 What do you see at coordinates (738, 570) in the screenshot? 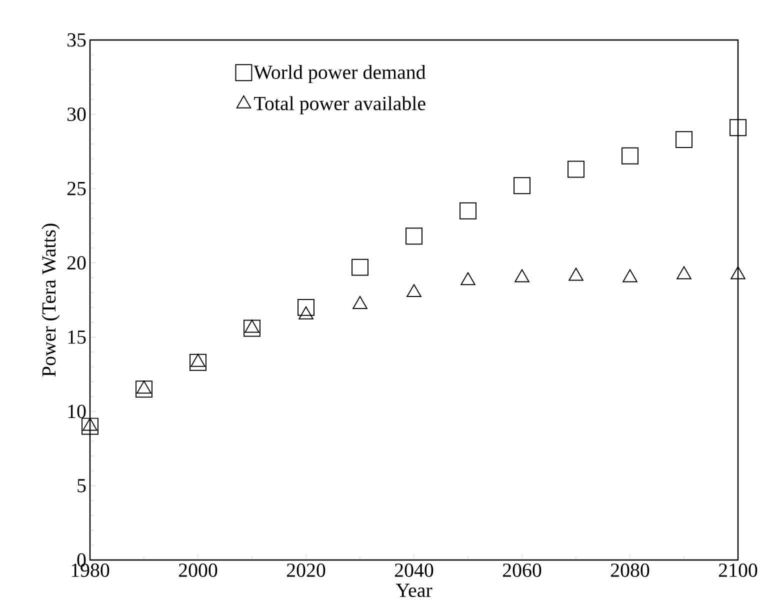
I see `x-tick-label: 2100` at bounding box center [738, 570].